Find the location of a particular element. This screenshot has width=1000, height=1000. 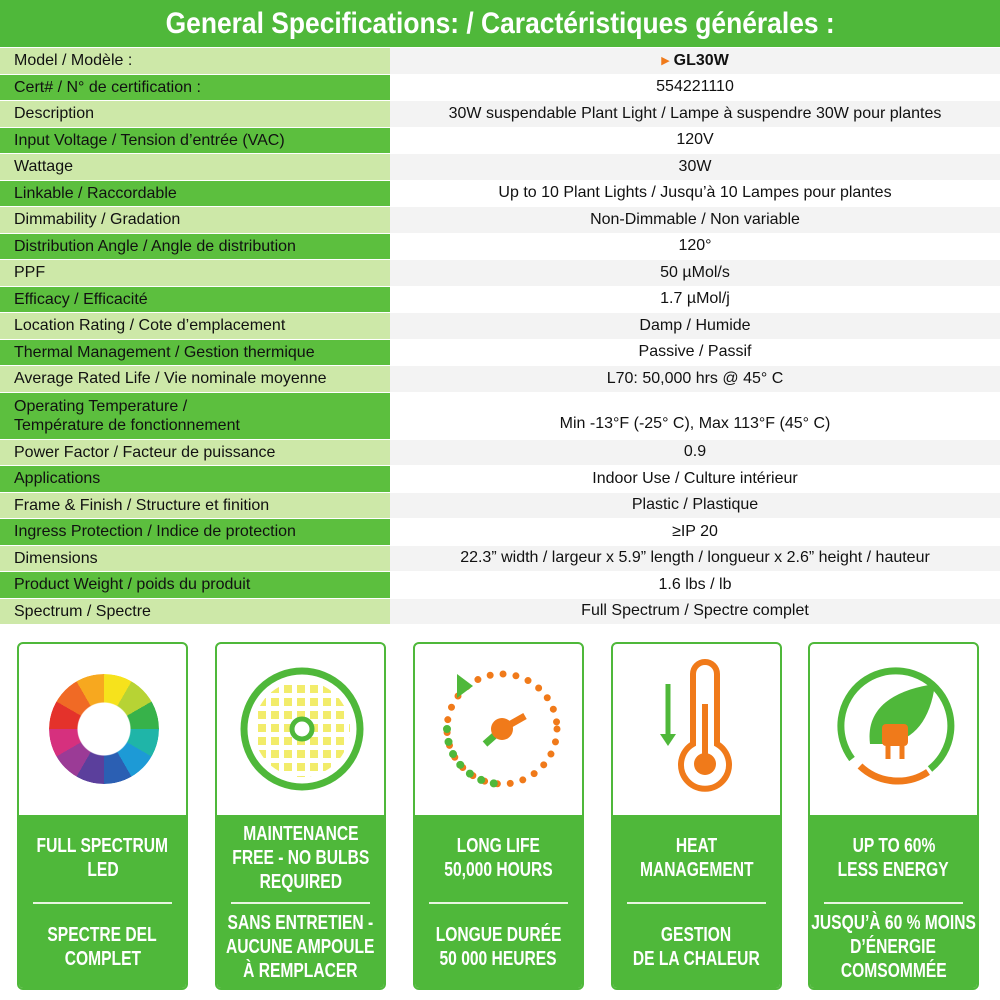

feature-line: REQUIRED is located at coordinates (300, 882).